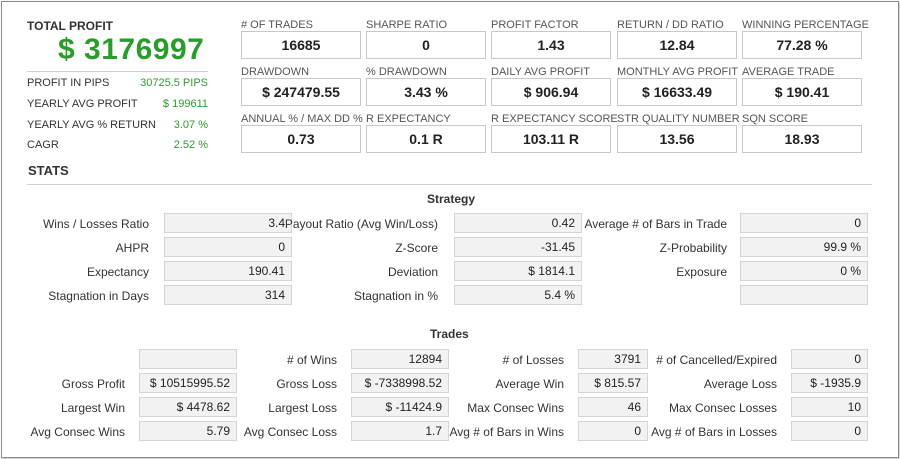 Image resolution: width=900 pixels, height=459 pixels. What do you see at coordinates (551, 45) in the screenshot?
I see `metric-value: 1.43` at bounding box center [551, 45].